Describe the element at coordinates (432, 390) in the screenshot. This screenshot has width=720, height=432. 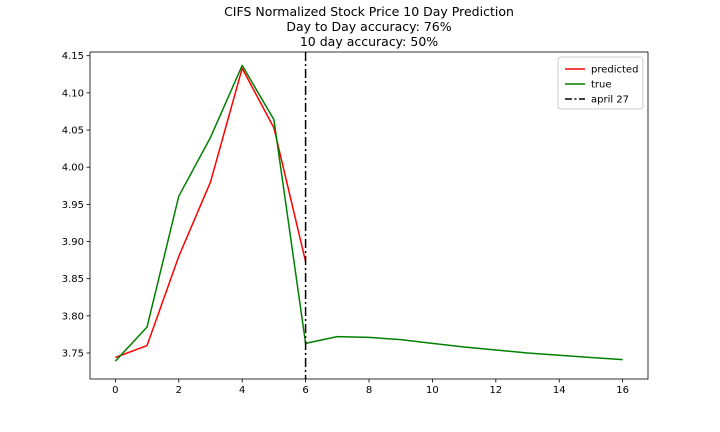
I see `x-tick-label: 10` at that location.